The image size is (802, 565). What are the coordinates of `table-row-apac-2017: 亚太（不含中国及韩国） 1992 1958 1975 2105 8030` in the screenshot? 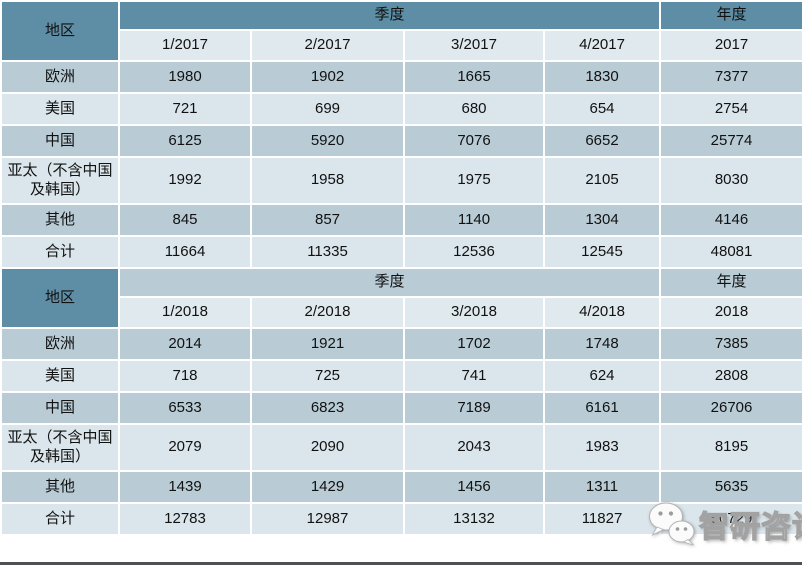 It's located at (401, 180).